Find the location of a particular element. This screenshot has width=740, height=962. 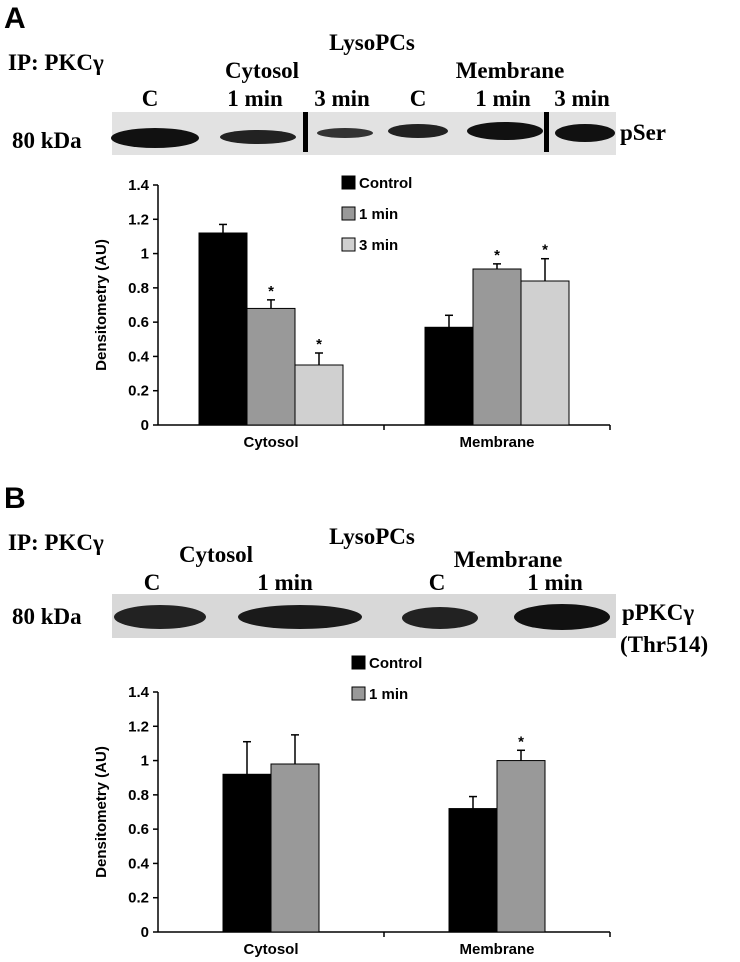

legend-label: 3 min is located at coordinates (378, 245).